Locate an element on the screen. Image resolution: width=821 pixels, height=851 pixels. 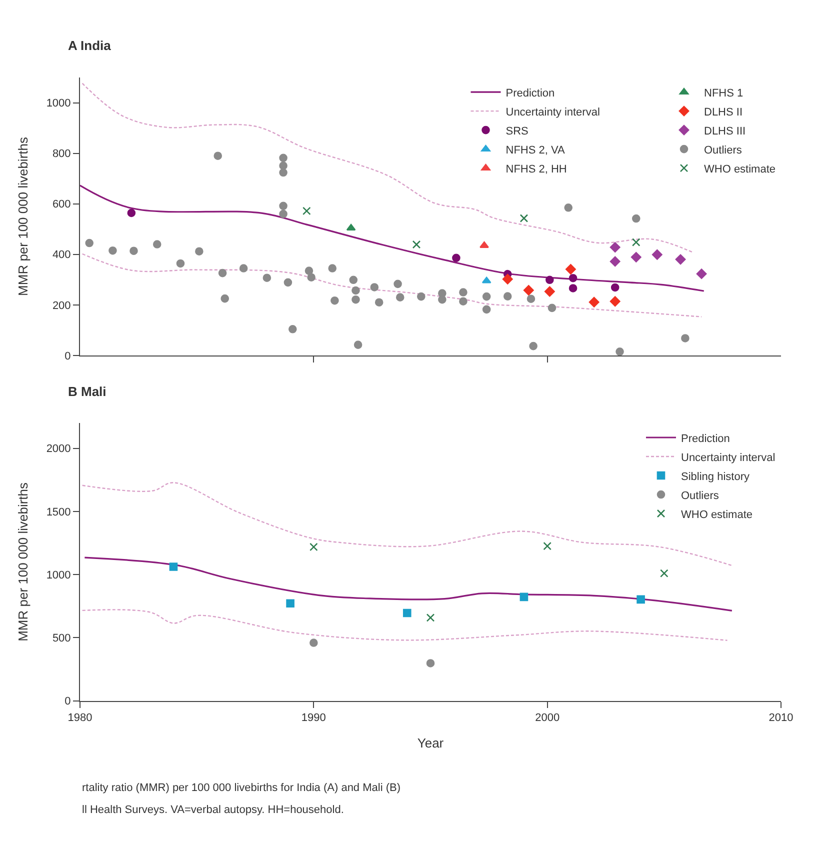
y-tick-label: 400 is located at coordinates (61, 255).